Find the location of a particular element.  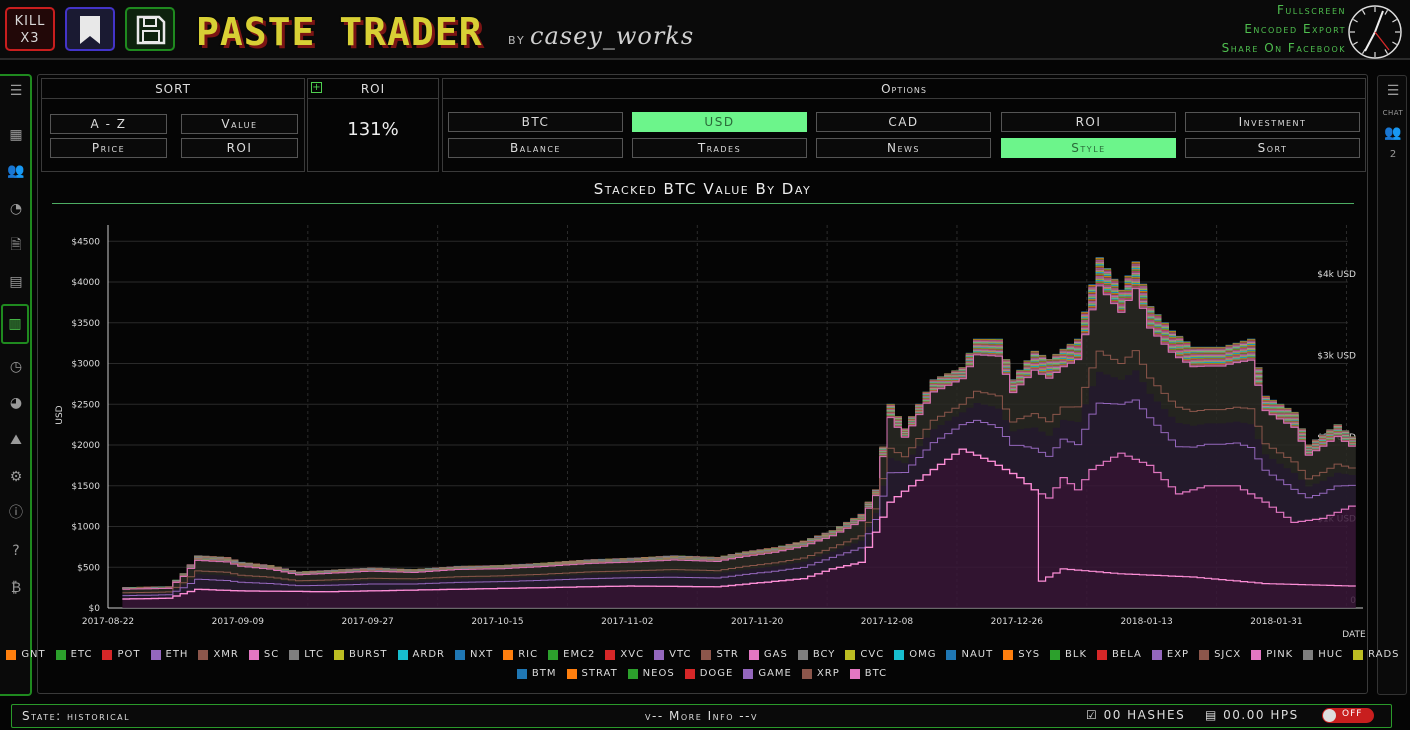

sort-roi-button: ROI is located at coordinates (239, 148).